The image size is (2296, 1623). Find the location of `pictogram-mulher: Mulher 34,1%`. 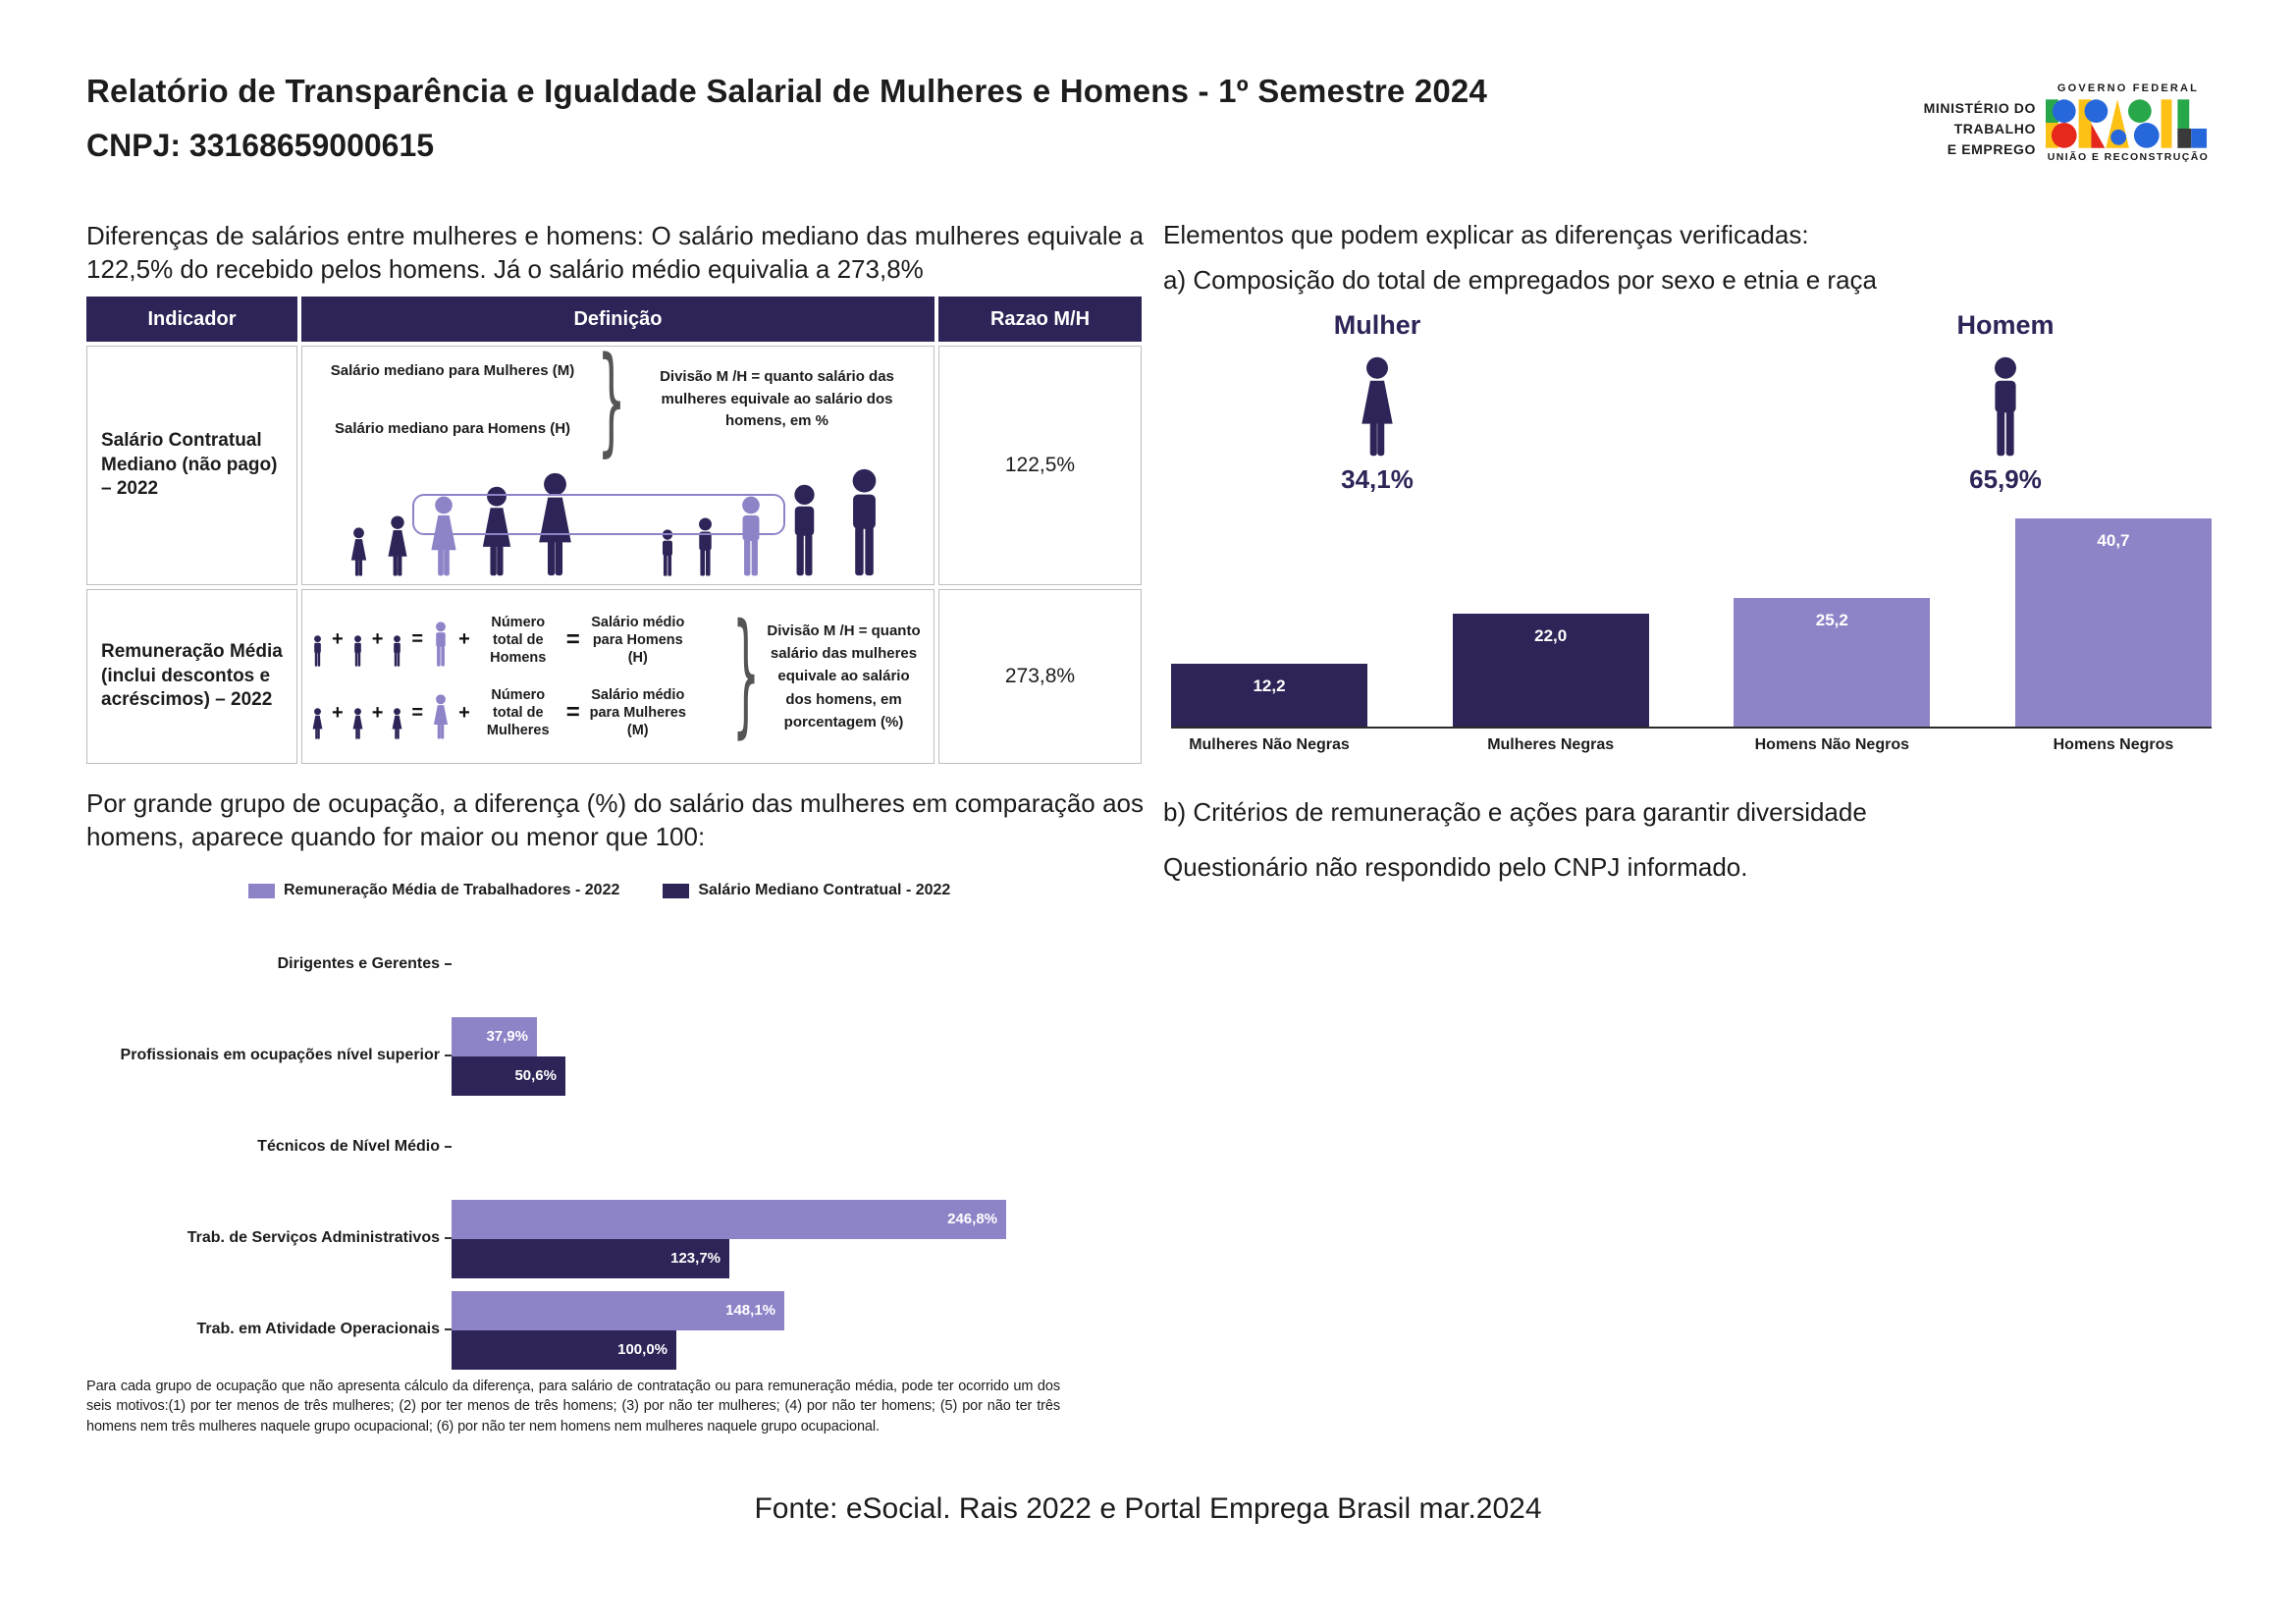

pictogram-mulher: Mulher 34,1% is located at coordinates (1377, 403).